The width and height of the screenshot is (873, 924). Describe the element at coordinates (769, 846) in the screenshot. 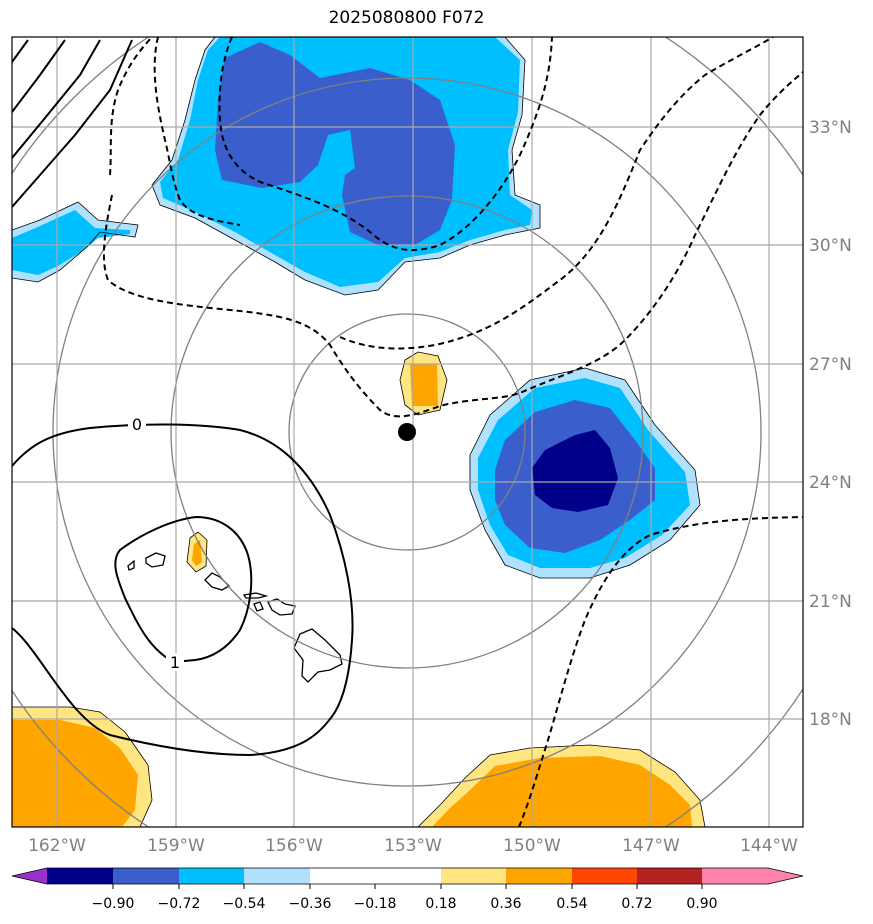

I see `lon-label: 144°W` at that location.